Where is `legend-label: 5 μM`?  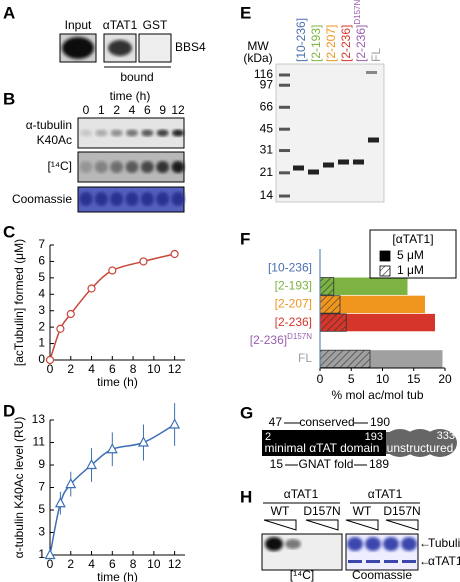 legend-label: 5 μM is located at coordinates (410, 255).